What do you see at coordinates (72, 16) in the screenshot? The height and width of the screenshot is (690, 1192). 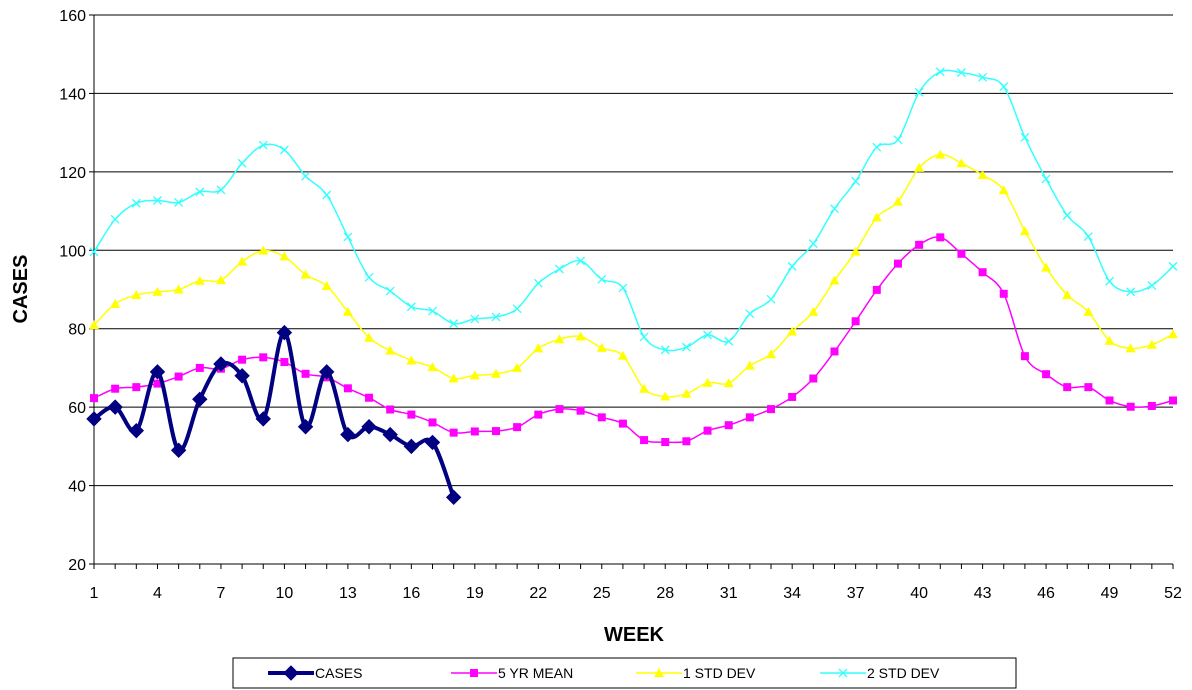 I see `y-tick-label: 160` at bounding box center [72, 16].